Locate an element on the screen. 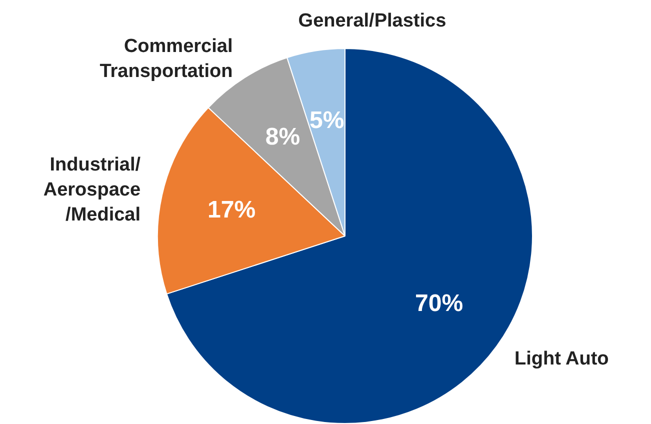 The height and width of the screenshot is (424, 651). slice-label: General/Plastics is located at coordinates (372, 21).